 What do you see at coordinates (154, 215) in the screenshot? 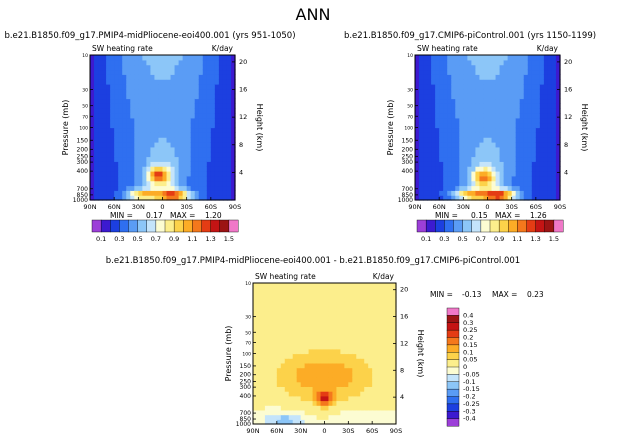
I see `min-value: 0.17` at bounding box center [154, 215].